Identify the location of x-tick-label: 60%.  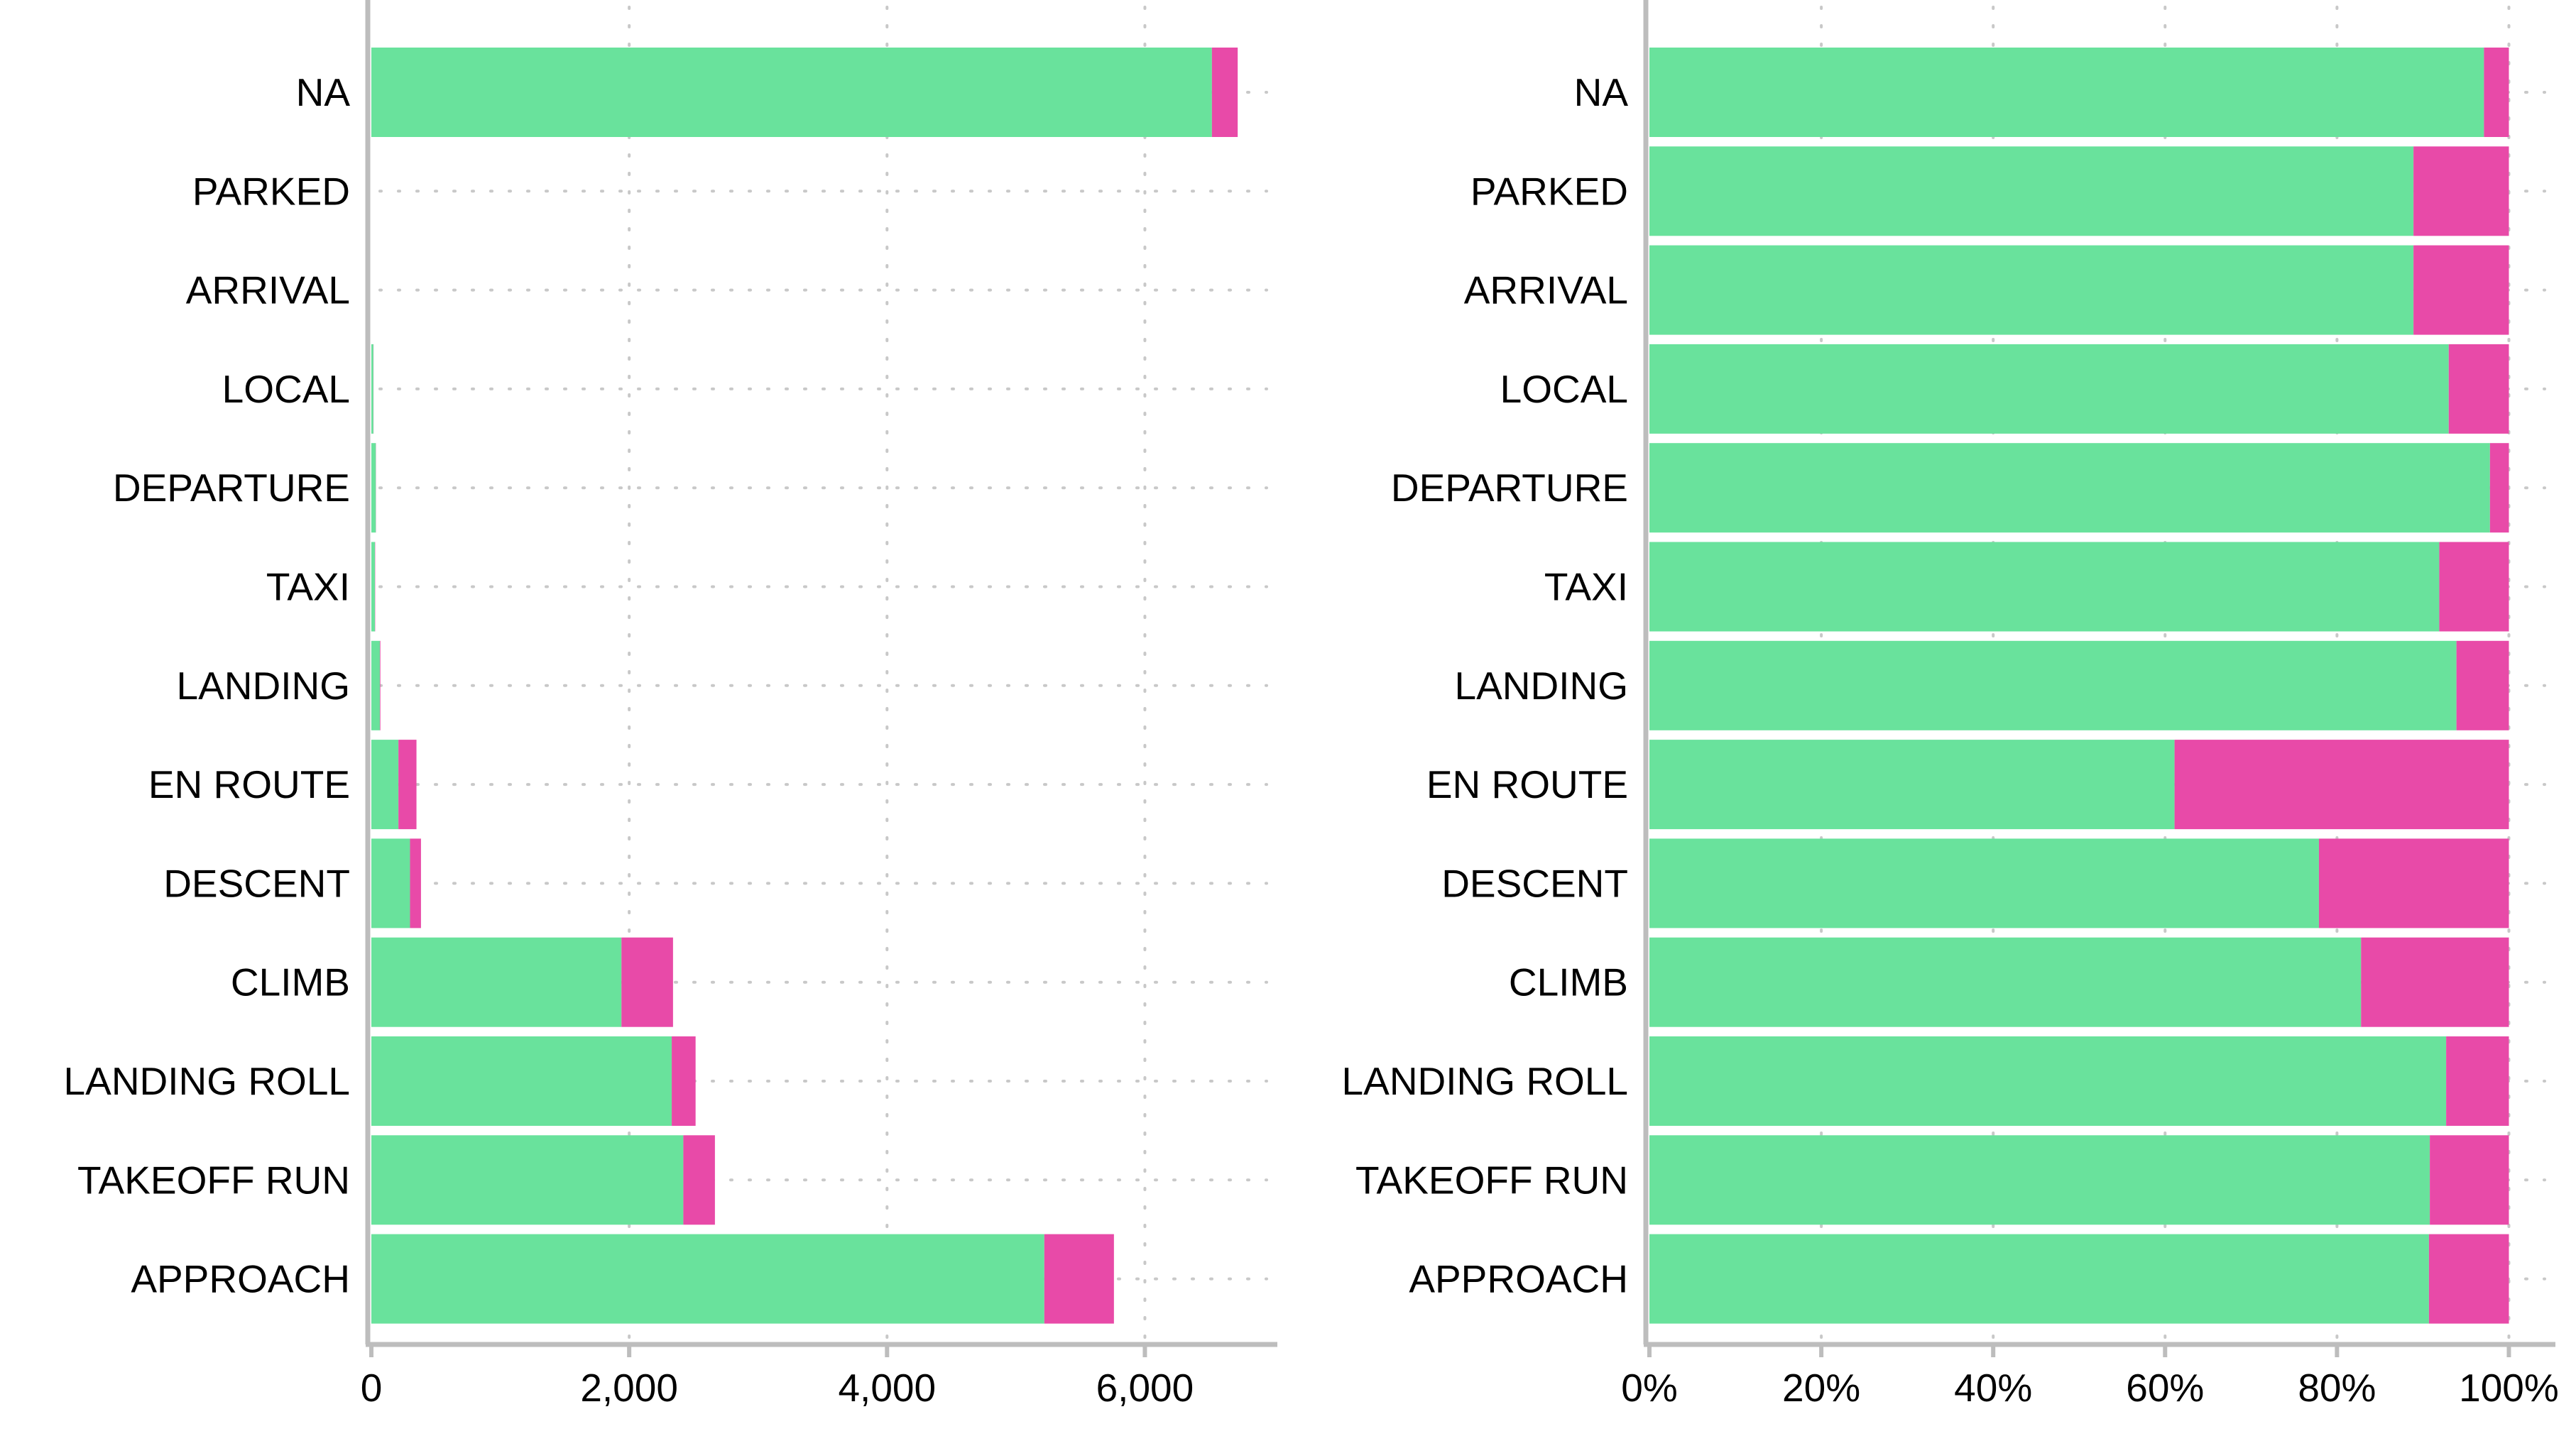
(2165, 1388).